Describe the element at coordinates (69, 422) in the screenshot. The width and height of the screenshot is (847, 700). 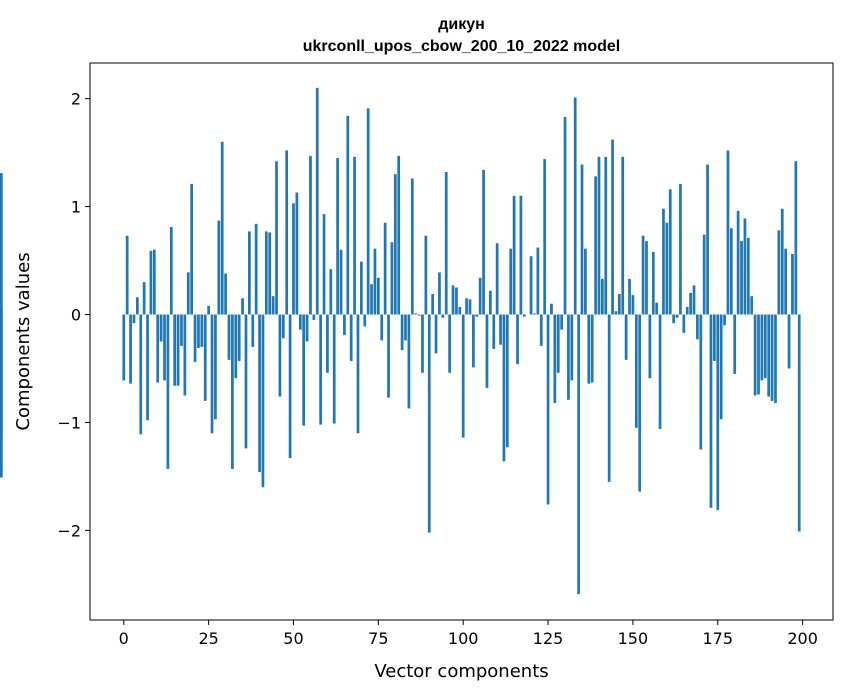
I see `y-tick-label--1: −1` at that location.